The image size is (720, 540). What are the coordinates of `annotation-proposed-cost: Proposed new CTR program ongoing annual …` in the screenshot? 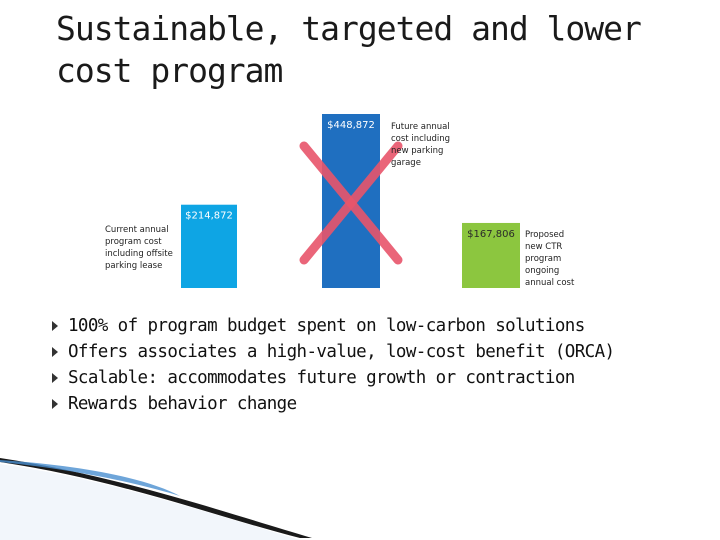 It's located at (550, 259).